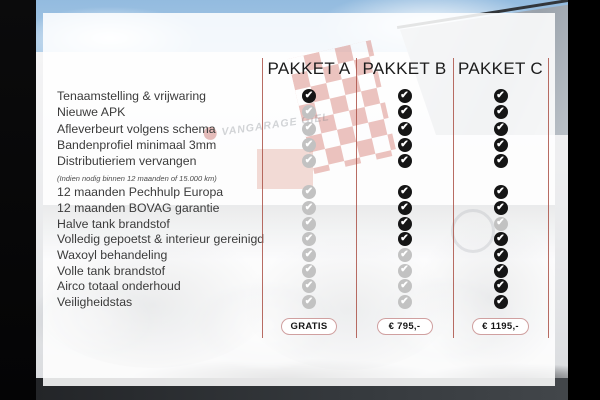 The width and height of the screenshot is (600, 400). What do you see at coordinates (299, 255) in the screenshot?
I see `table-row: Waxoyl behandeling` at bounding box center [299, 255].